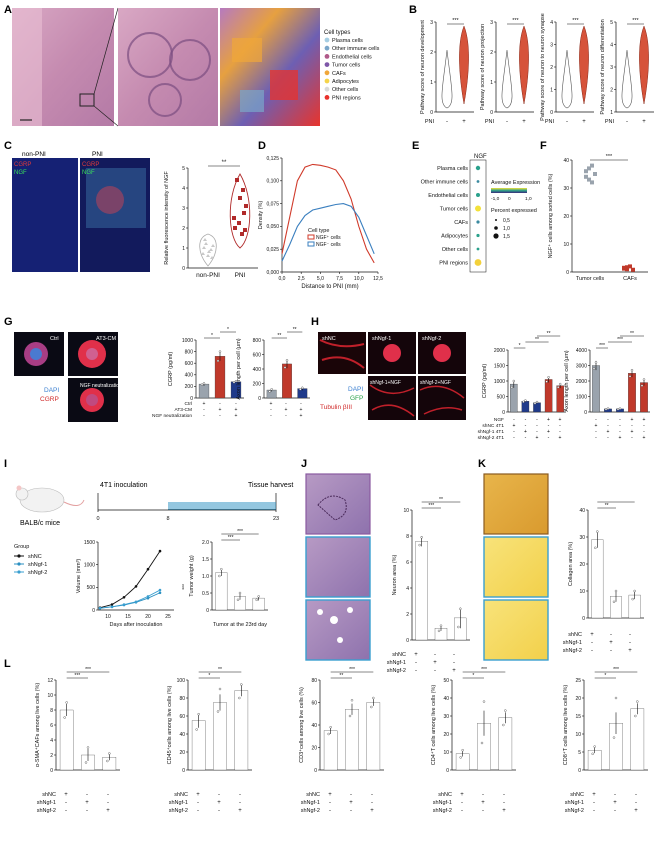 The image size is (670, 858). Describe the element at coordinates (19, 556) in the screenshot. I see `legend-marker` at that location.